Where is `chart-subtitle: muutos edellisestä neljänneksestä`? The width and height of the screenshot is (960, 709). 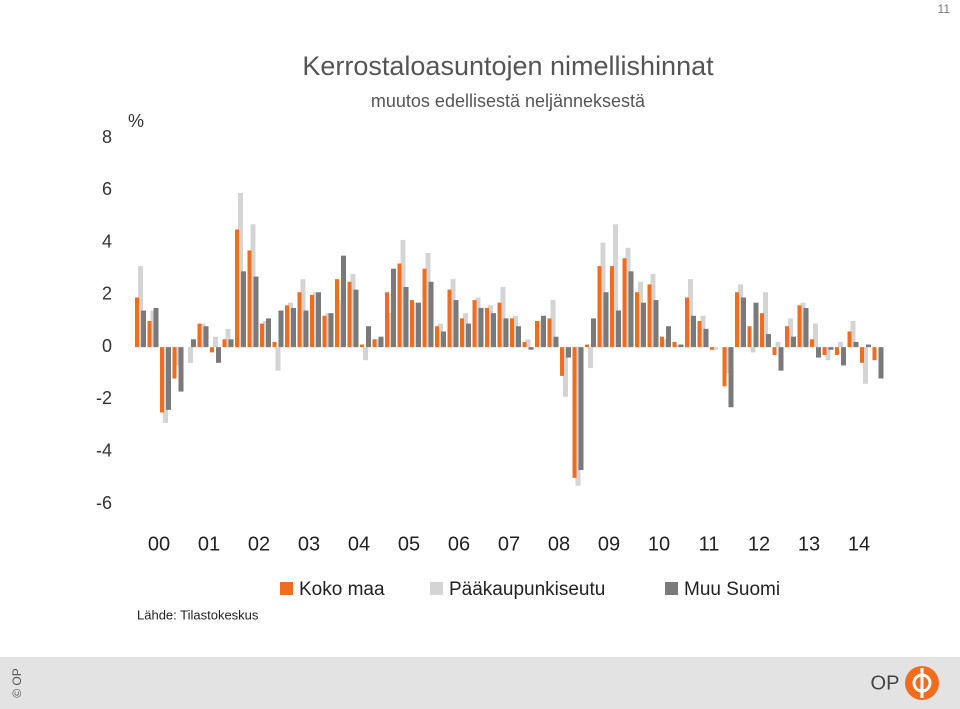 chart-subtitle: muutos edellisestä neljänneksestä is located at coordinates (508, 101).